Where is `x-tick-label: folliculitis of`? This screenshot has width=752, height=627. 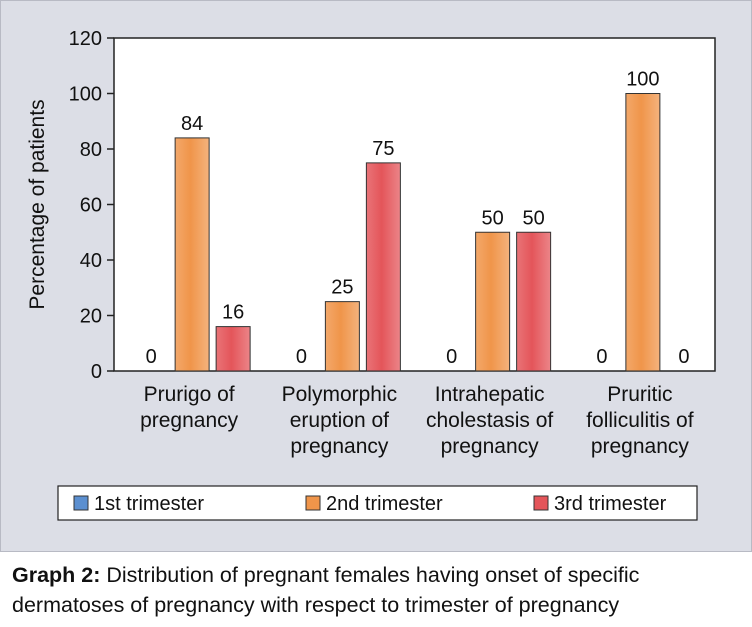 x-tick-label: folliculitis of is located at coordinates (640, 420).